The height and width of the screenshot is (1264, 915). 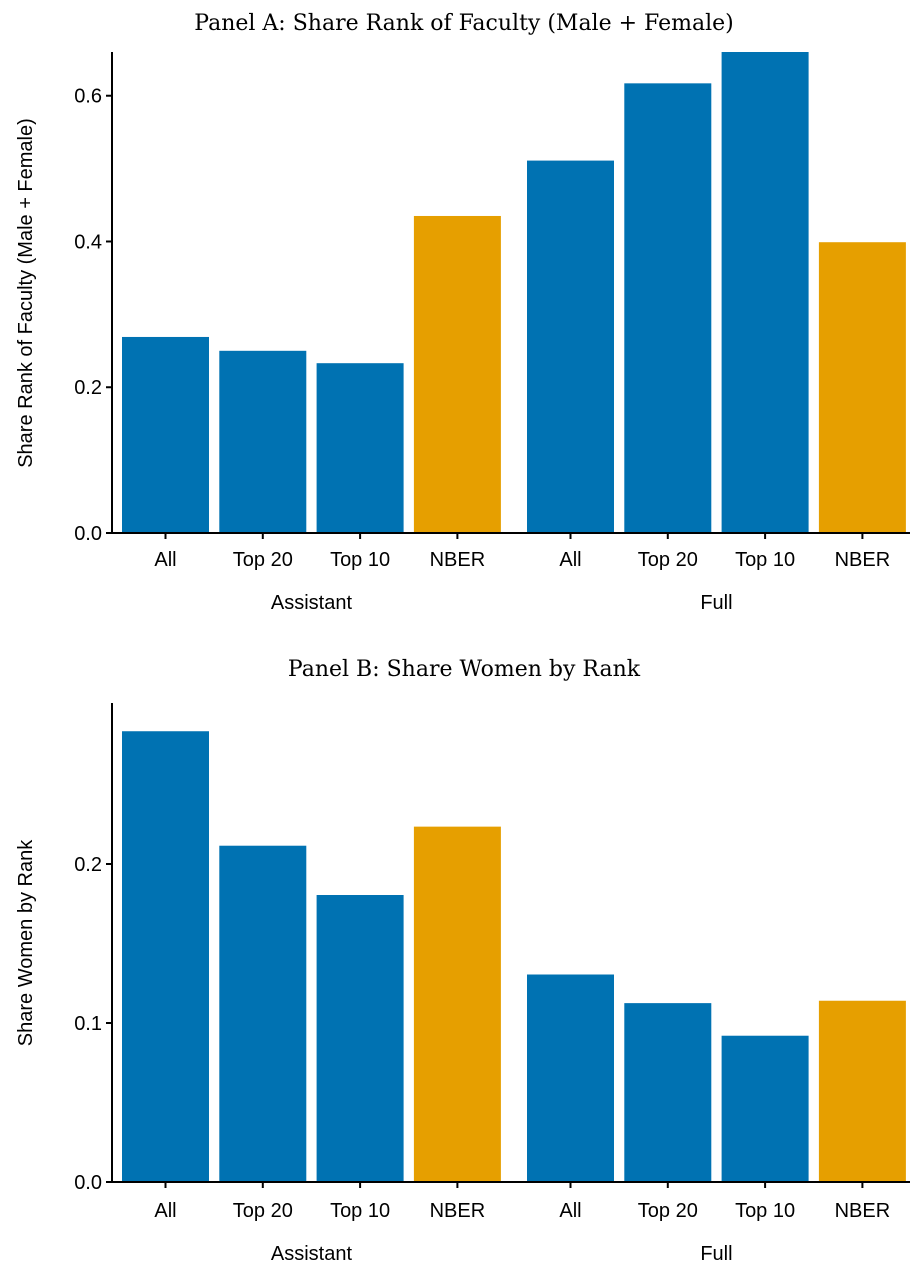 I want to click on panel-a-y-tick-label: 0.4, so click(x=88, y=242).